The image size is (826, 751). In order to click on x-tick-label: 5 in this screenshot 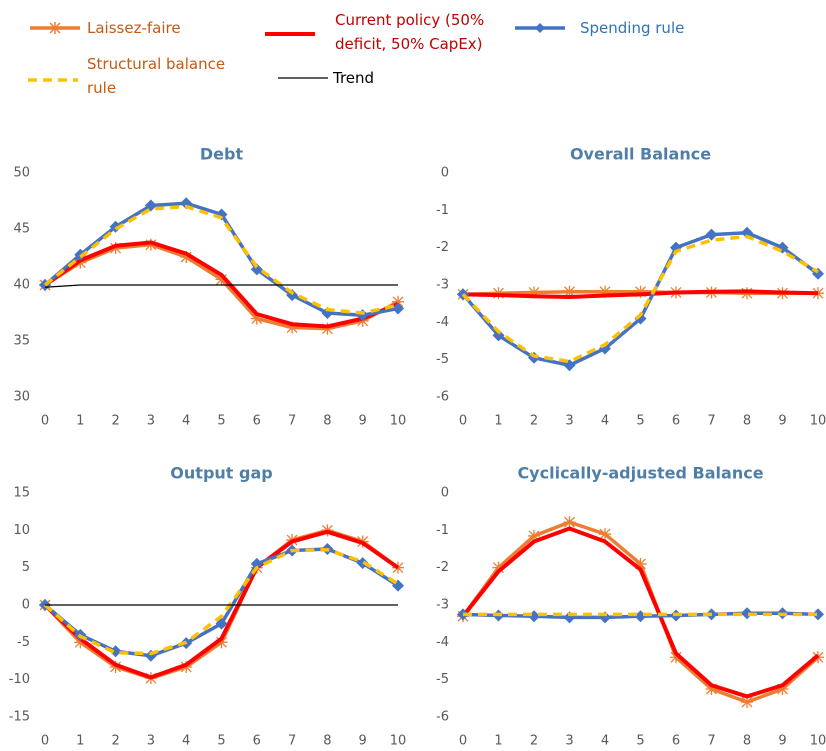, I will do `click(640, 741)`.